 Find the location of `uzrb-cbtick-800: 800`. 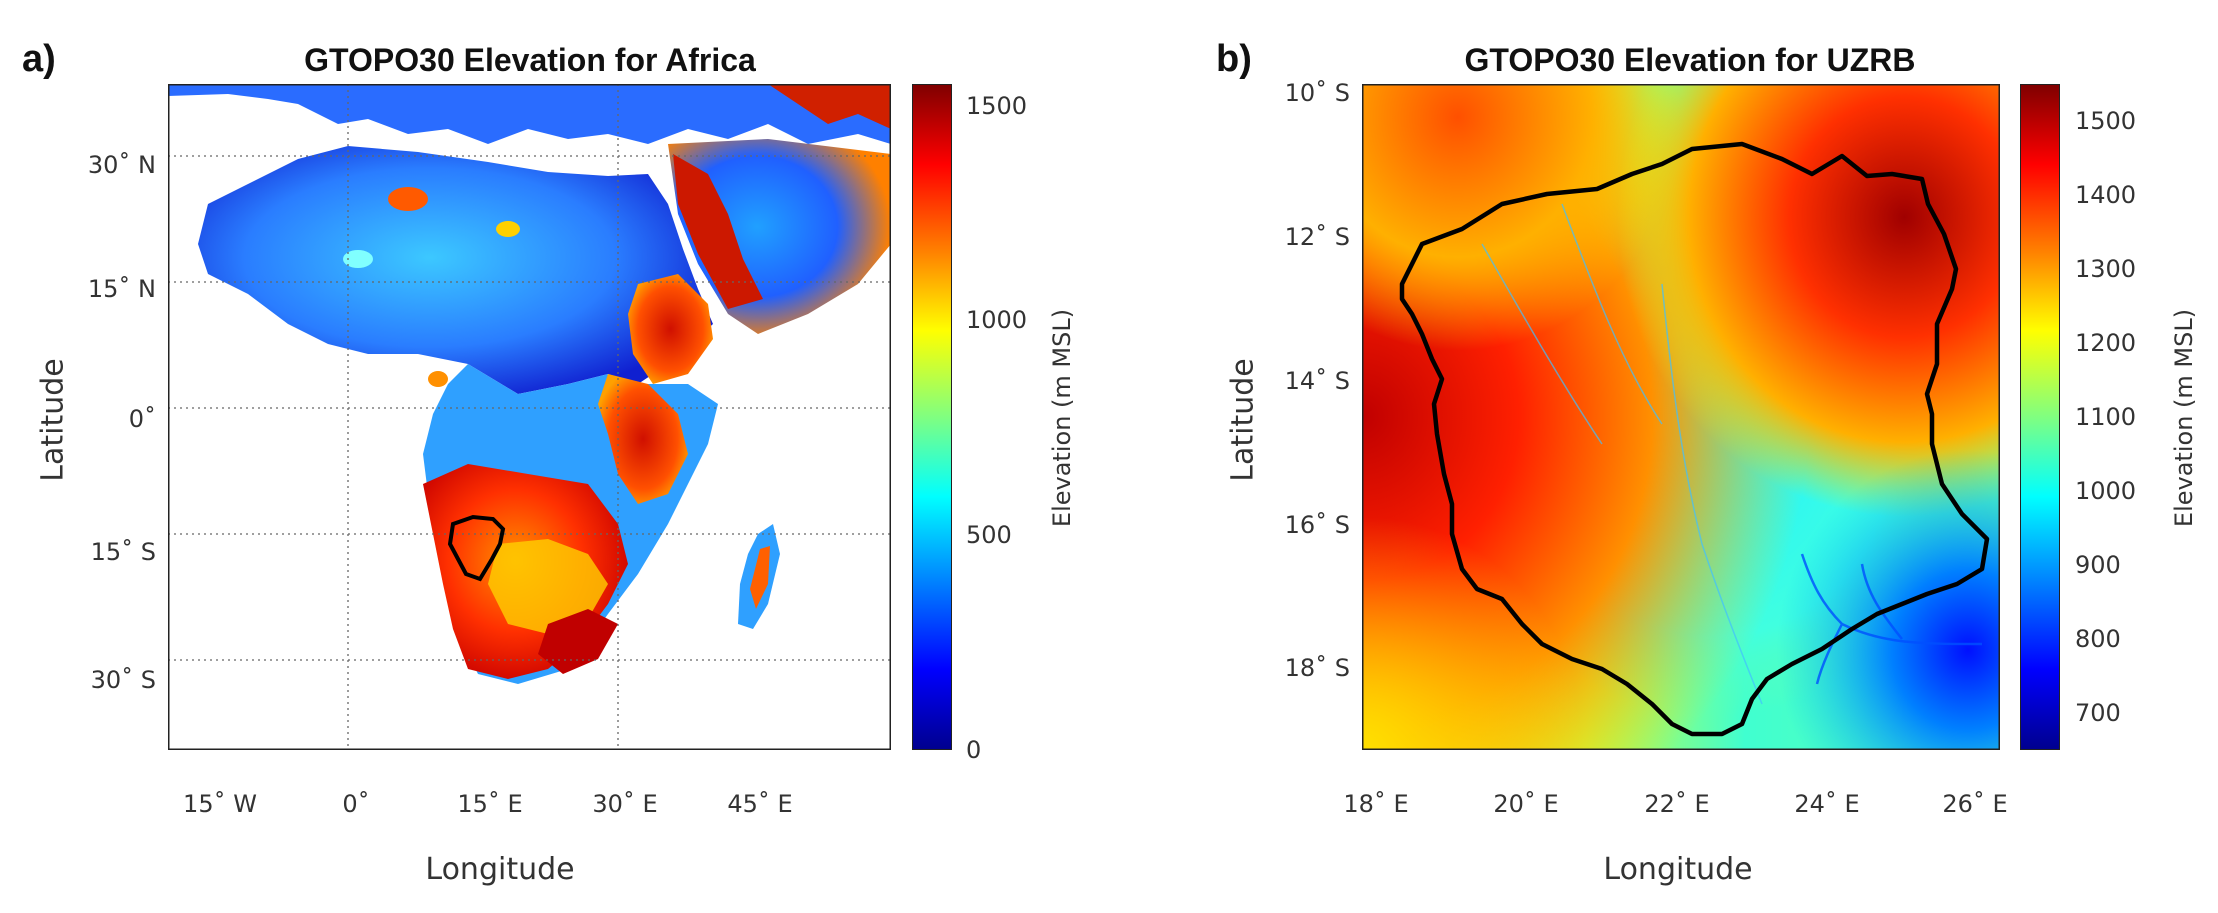

uzrb-cbtick-800: 800 is located at coordinates (2098, 639).